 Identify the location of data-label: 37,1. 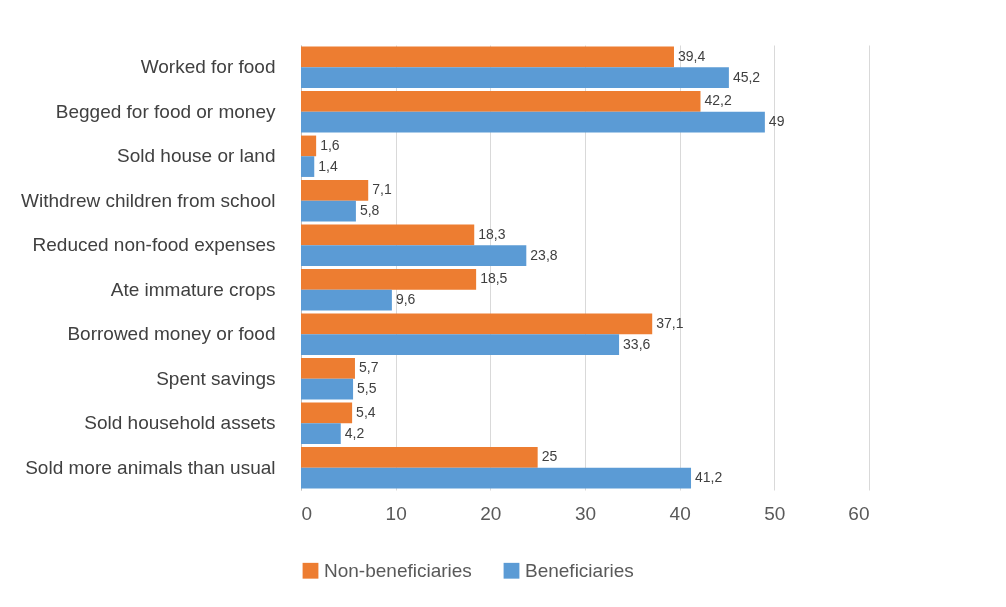
(670, 322).